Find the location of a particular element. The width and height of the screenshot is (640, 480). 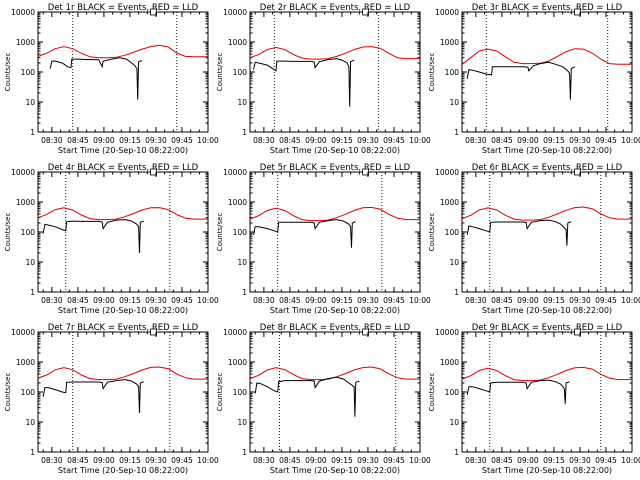

chart-title: Det 3r BLACK = Events, RED = LLD is located at coordinates (547, 8).